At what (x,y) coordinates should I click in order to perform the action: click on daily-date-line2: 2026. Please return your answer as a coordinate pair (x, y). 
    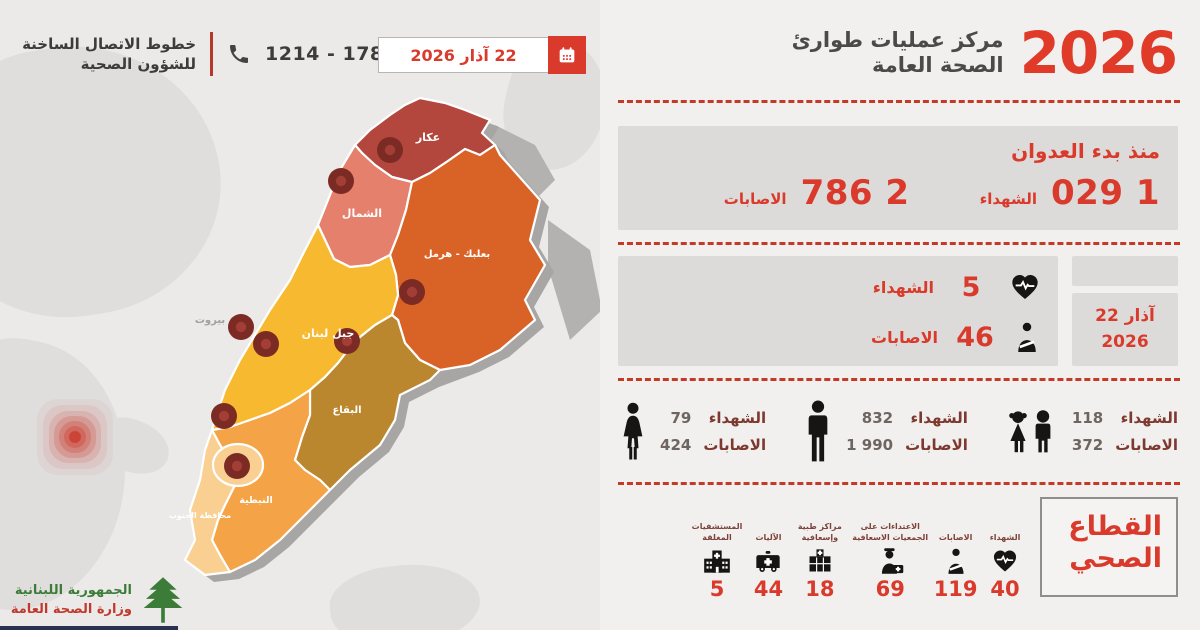
    Looking at the image, I should click on (1125, 341).